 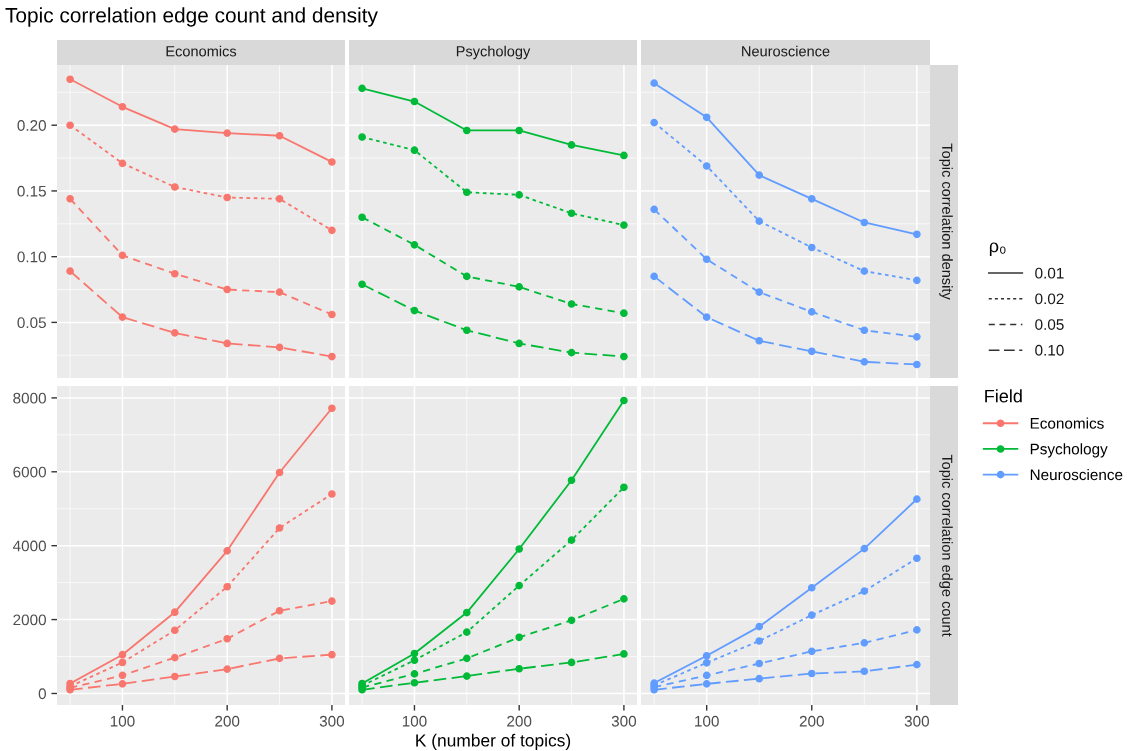 What do you see at coordinates (1049, 299) in the screenshot?
I see `text: 0.02` at bounding box center [1049, 299].